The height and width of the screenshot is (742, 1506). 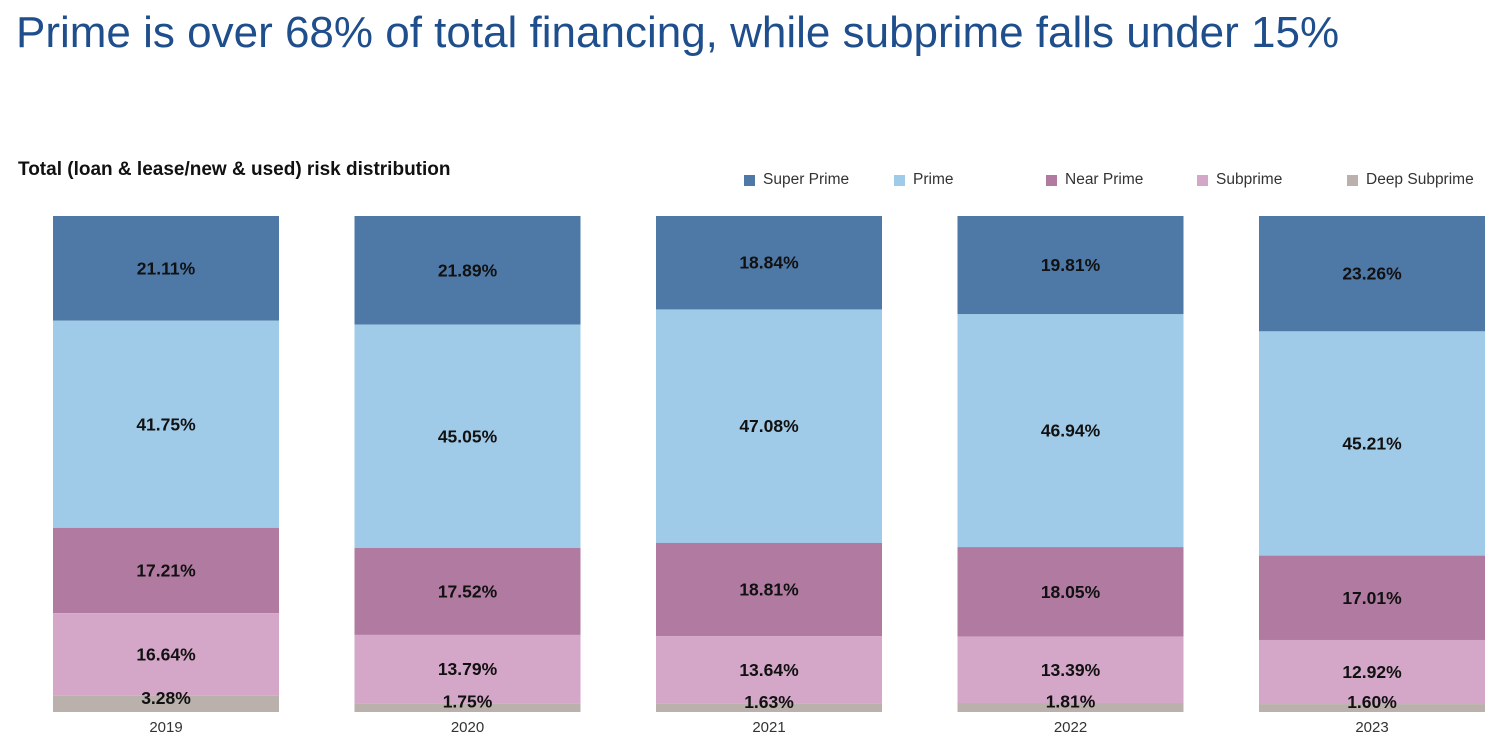 I want to click on bar-prime-2019, so click(x=166, y=424).